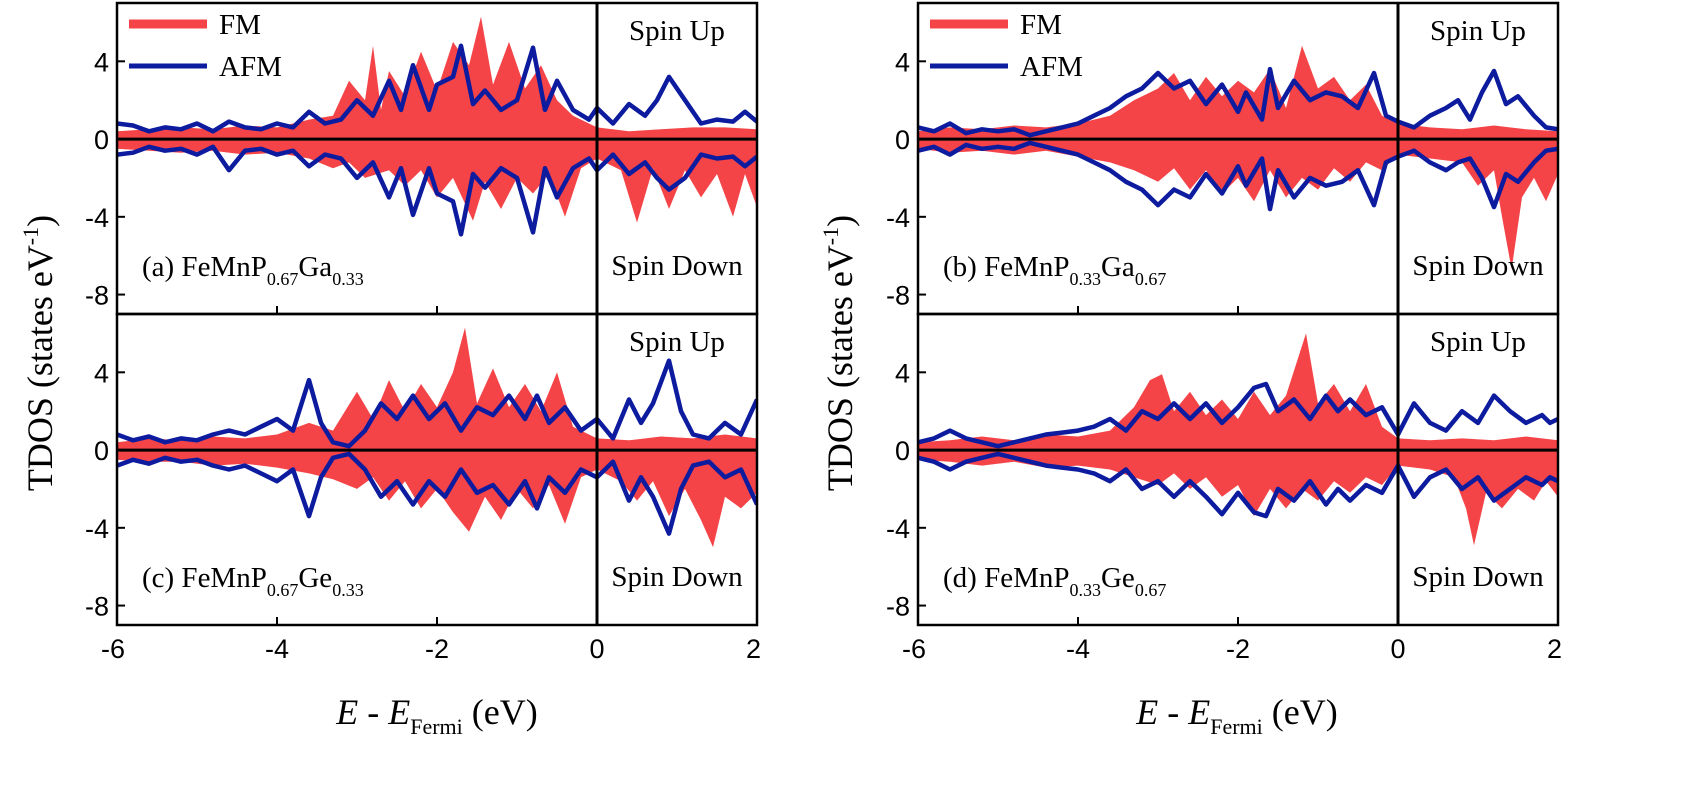 This screenshot has width=1695, height=806. What do you see at coordinates (1085, 590) in the screenshot?
I see `panel-label-sub1: 0.33` at bounding box center [1085, 590].